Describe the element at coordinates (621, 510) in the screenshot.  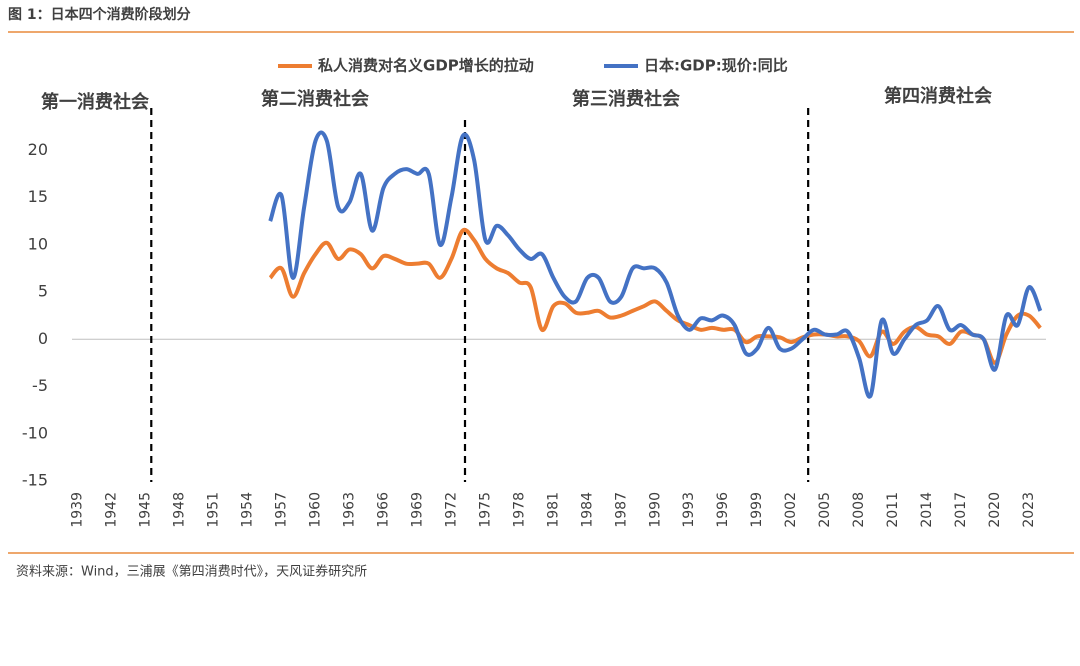
I see `x-tick-label: 1987` at that location.